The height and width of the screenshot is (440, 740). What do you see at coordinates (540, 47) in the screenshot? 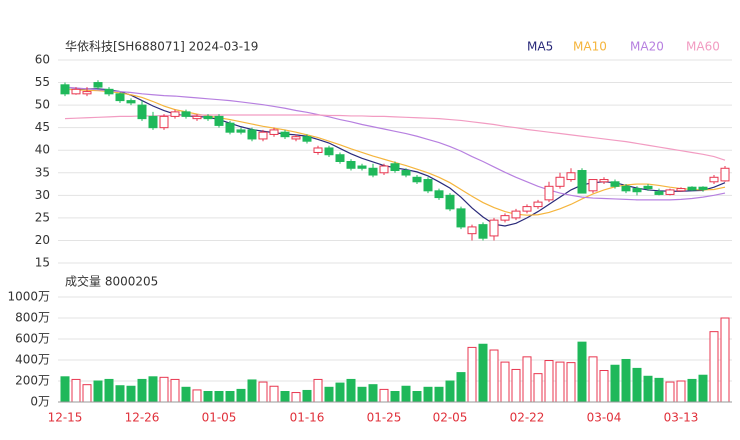
I see `legend-label: MA5` at bounding box center [540, 47].